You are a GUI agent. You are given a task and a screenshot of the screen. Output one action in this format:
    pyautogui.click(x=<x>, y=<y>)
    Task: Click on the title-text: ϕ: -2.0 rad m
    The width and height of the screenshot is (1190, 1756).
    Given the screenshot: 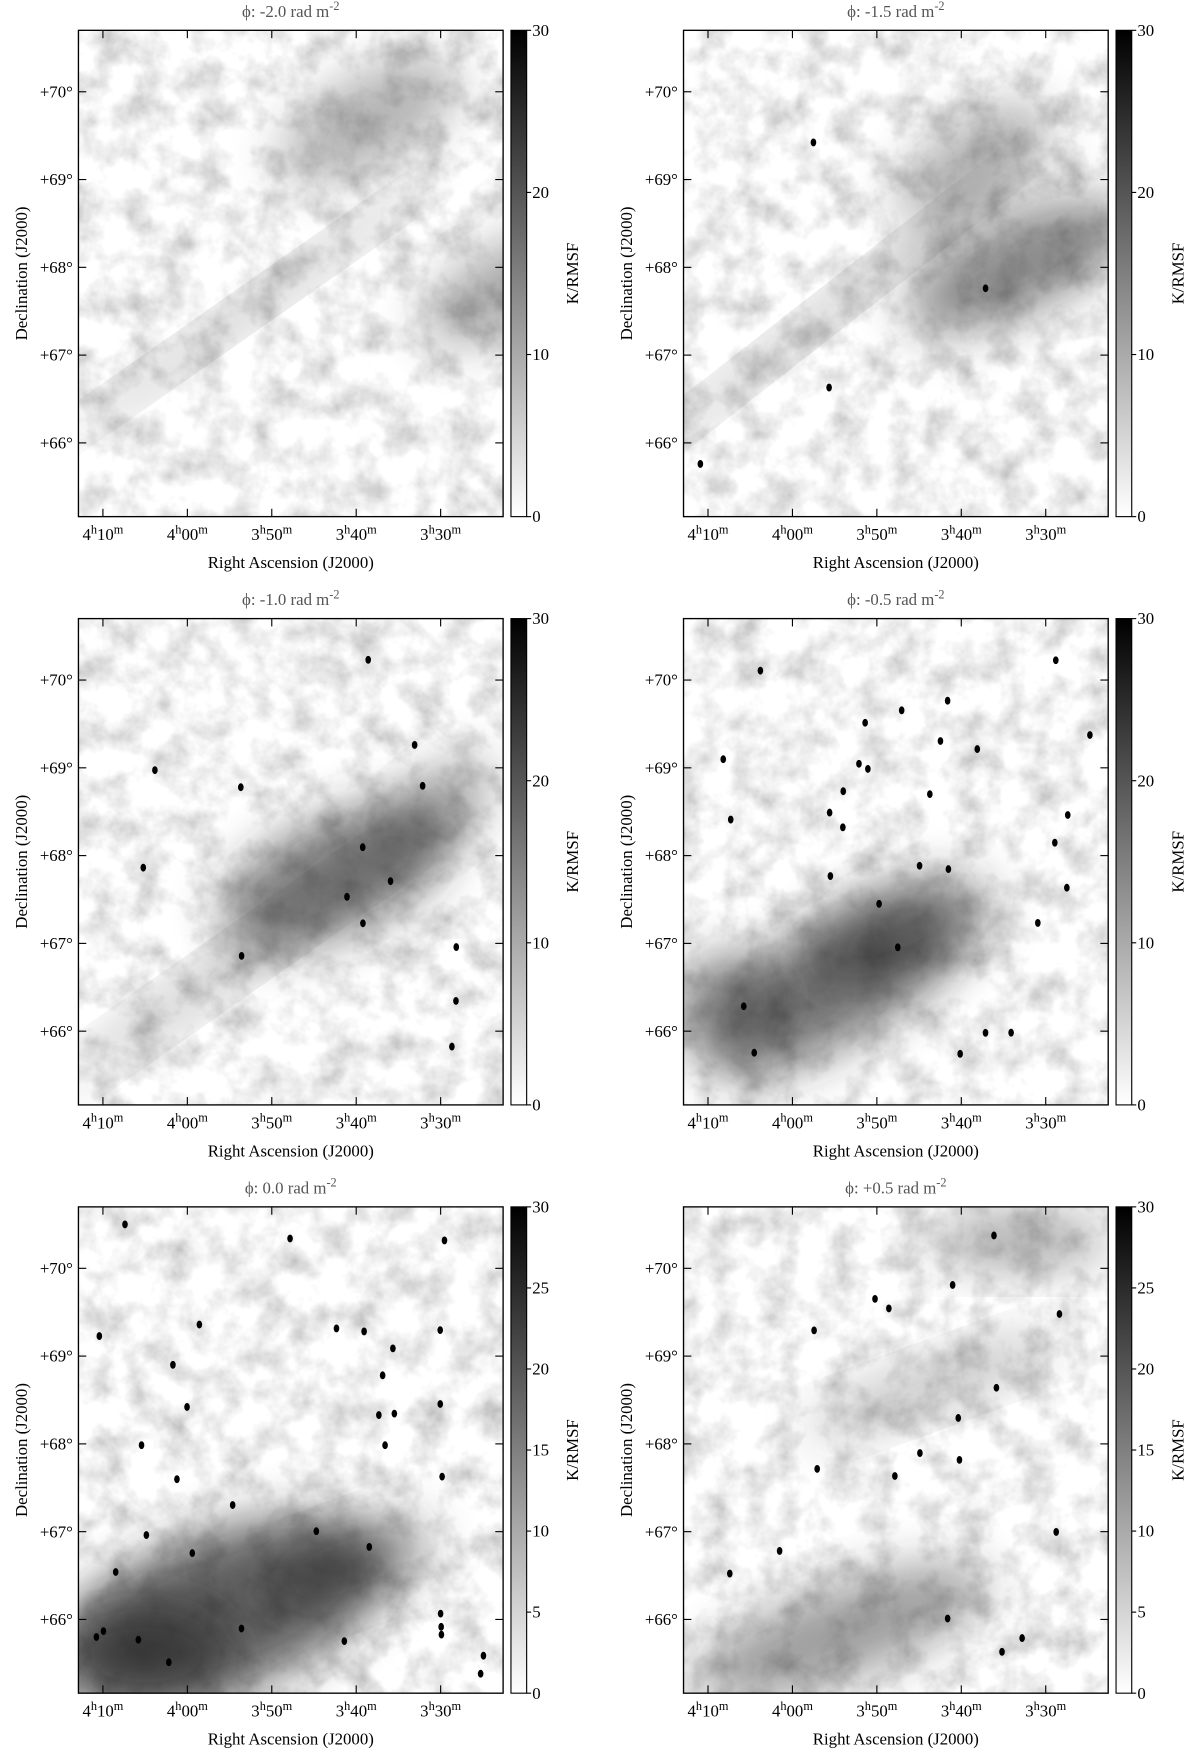 What is the action you would take?
    pyautogui.click(x=285, y=11)
    